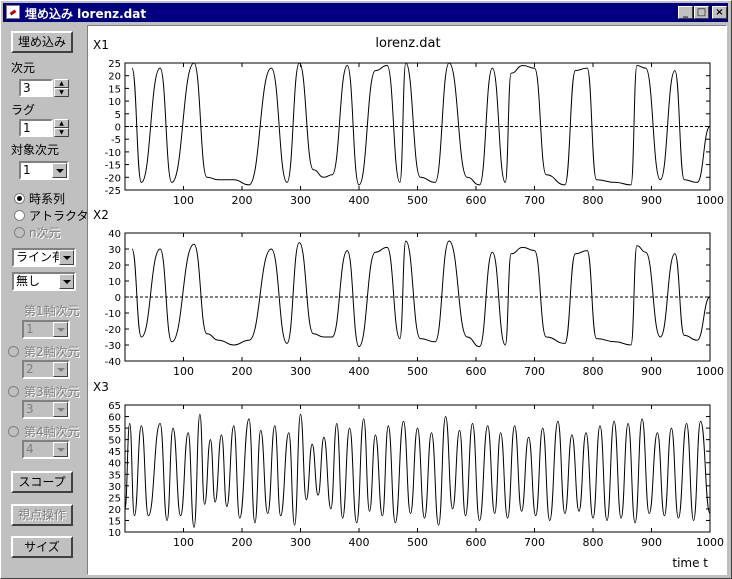 The width and height of the screenshot is (732, 579). What do you see at coordinates (685, 12) in the screenshot?
I see `minimize-button: _` at bounding box center [685, 12].